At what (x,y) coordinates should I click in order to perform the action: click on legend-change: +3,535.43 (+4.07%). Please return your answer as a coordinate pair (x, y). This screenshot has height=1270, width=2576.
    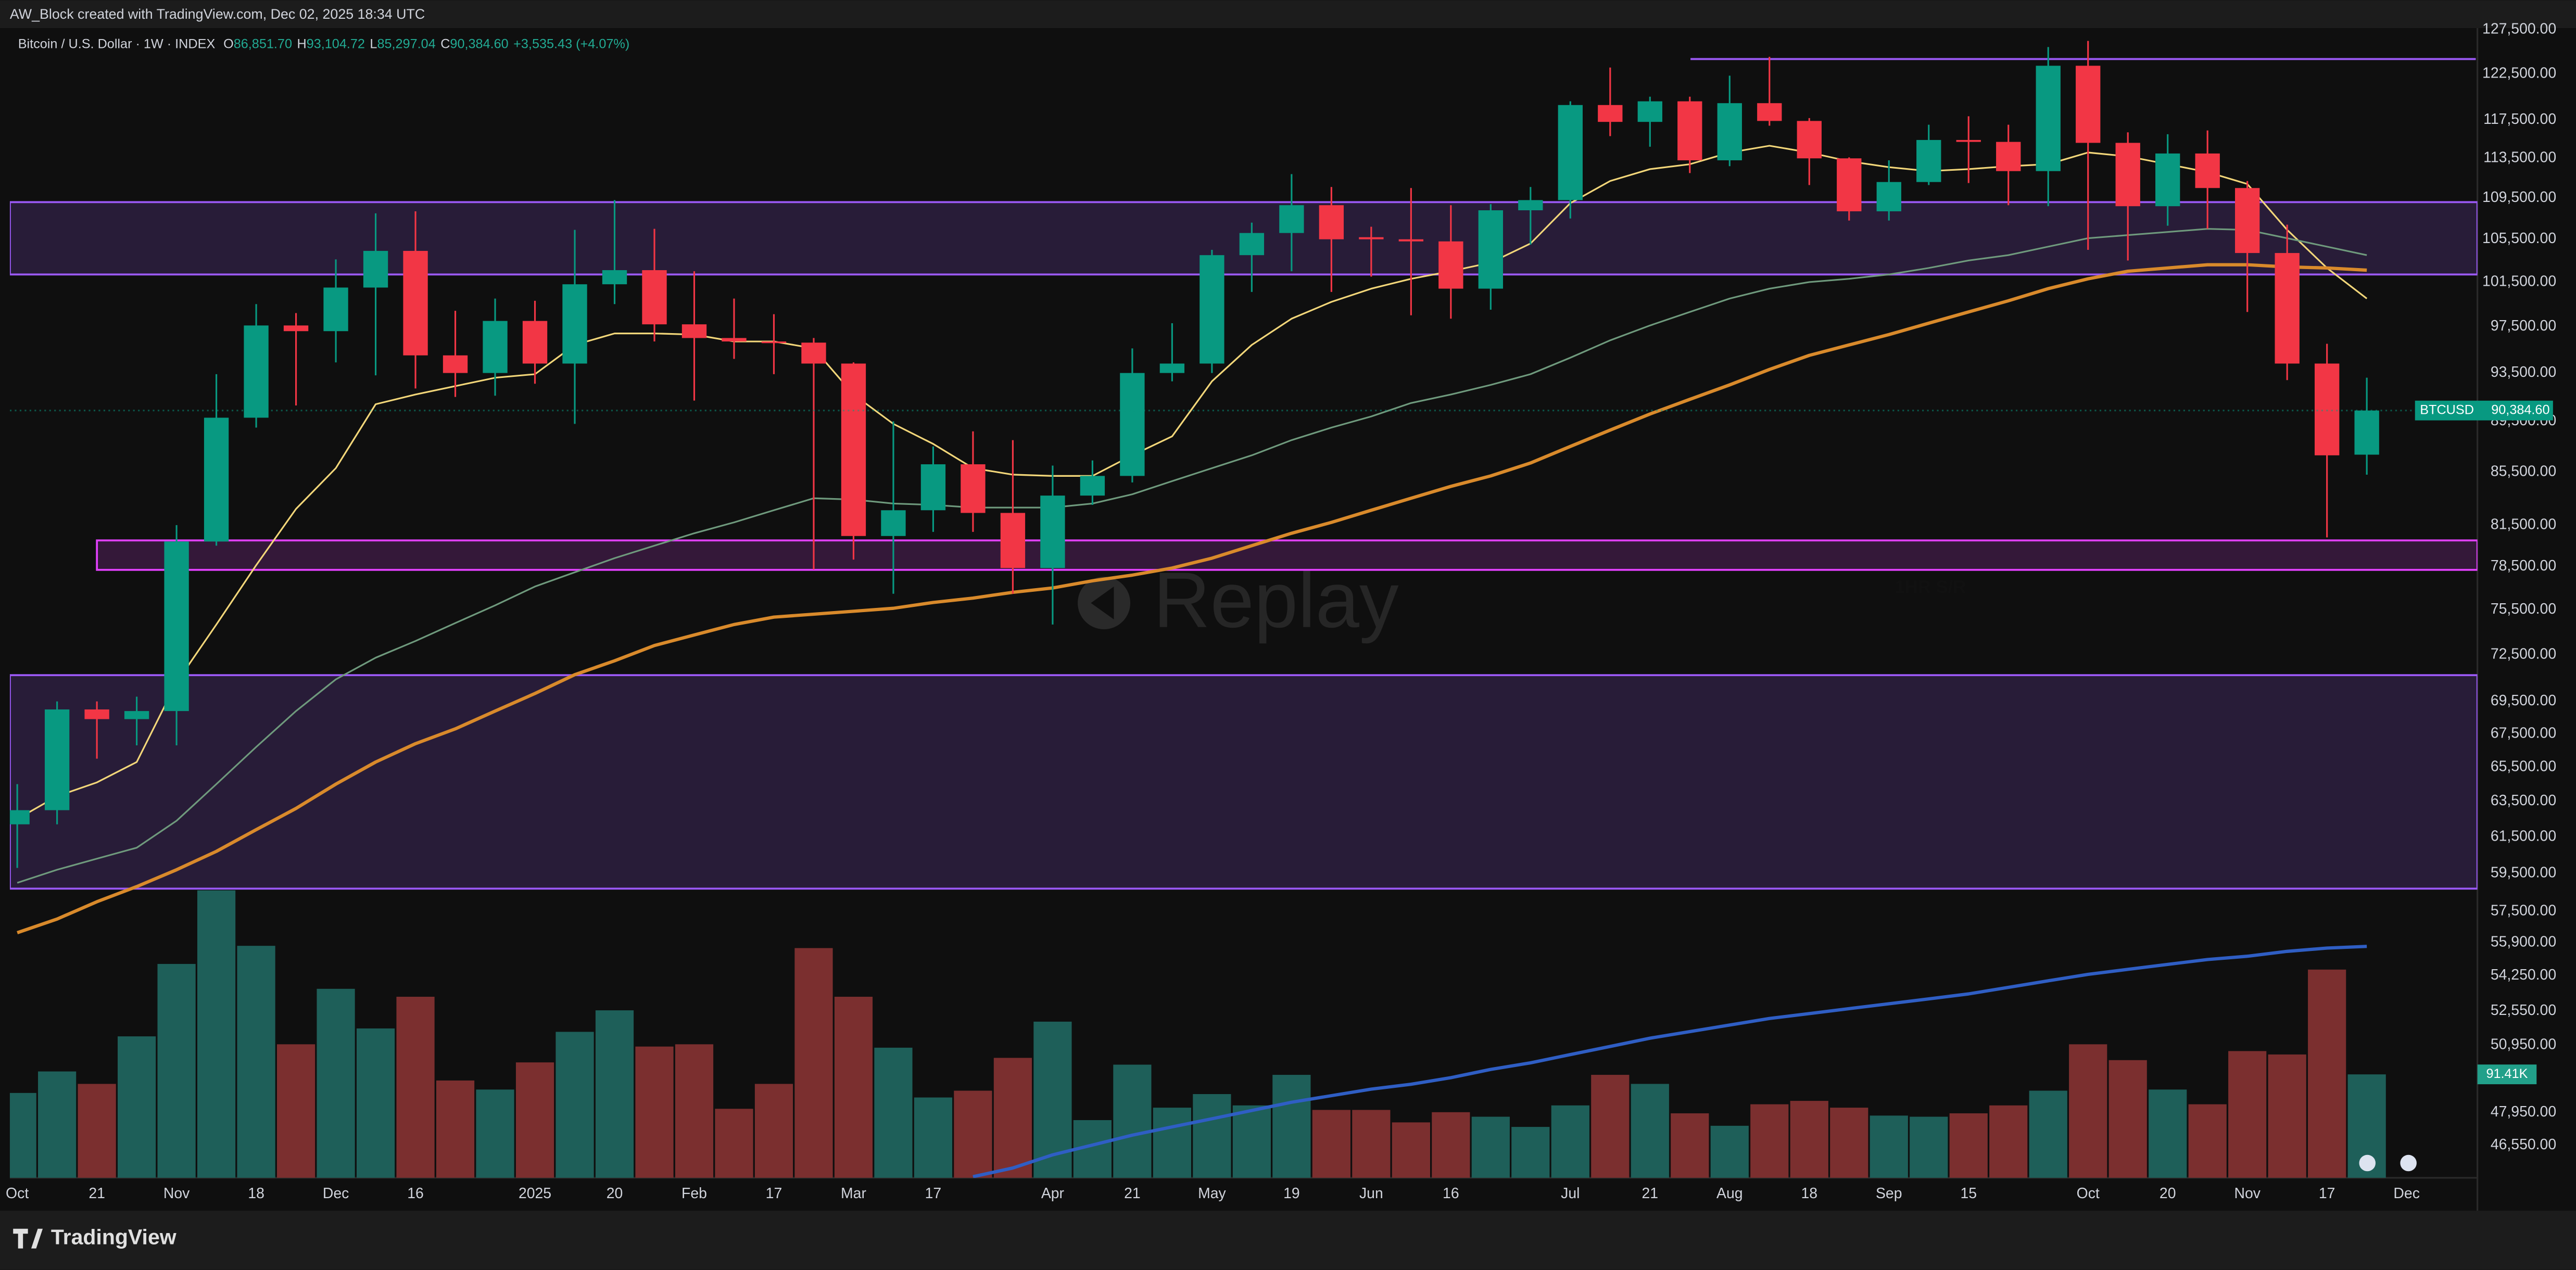
    Looking at the image, I should click on (571, 43).